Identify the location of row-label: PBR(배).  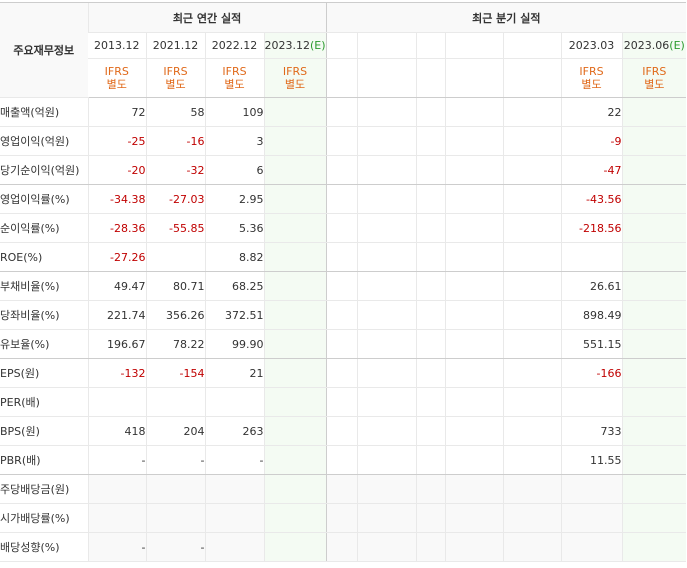
(44, 460).